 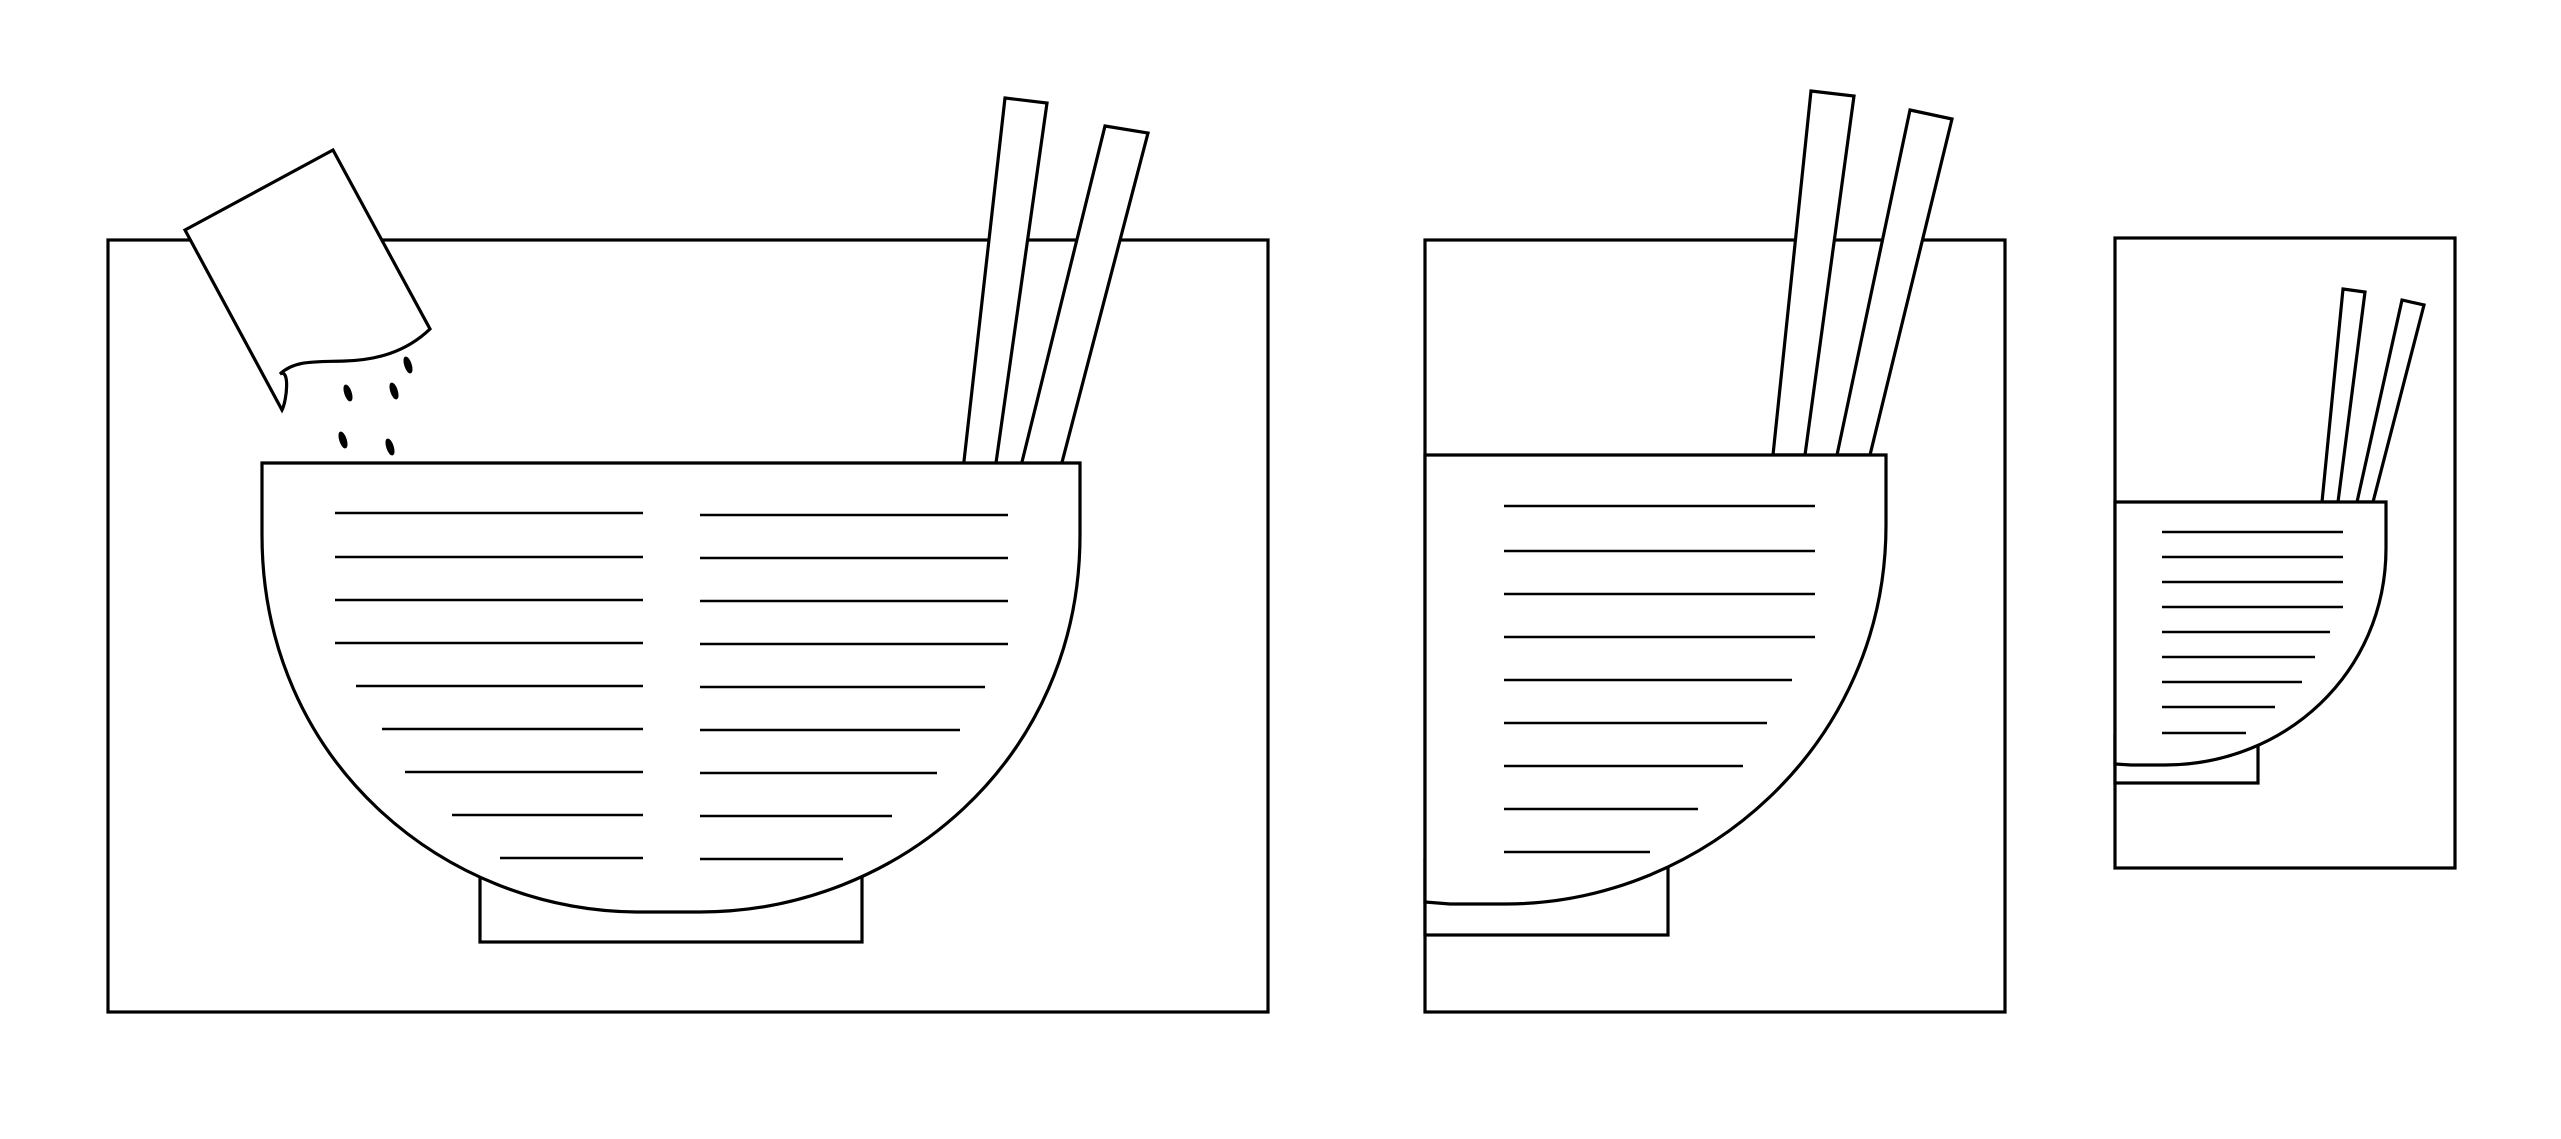 I want to click on seasoning-packet, so click(x=307, y=280).